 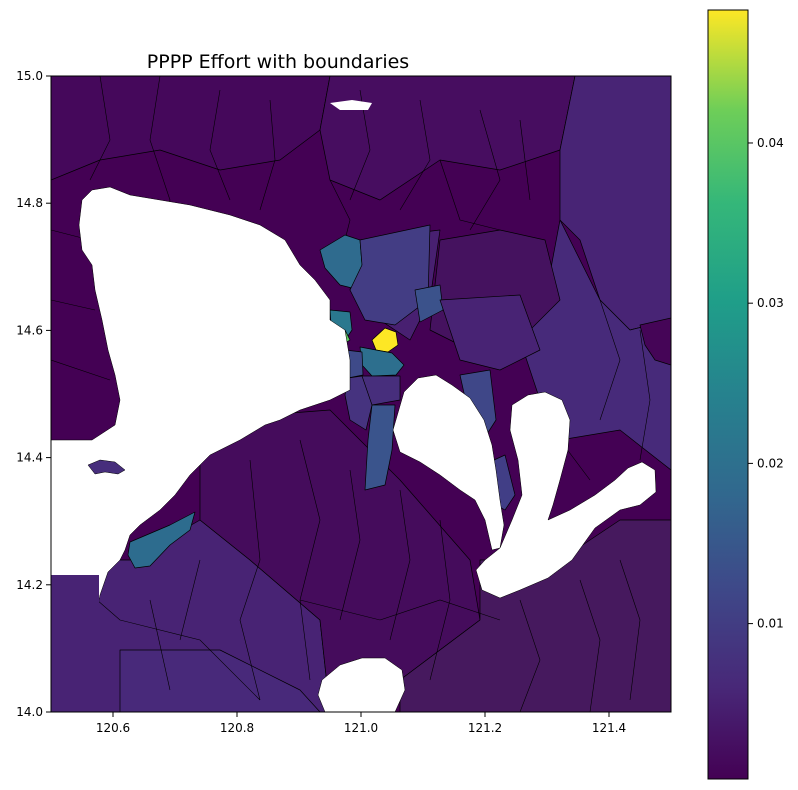 What do you see at coordinates (33, 394) in the screenshot?
I see `y-axis-ticks: 14.0 14.2 14.4 14.6 14.8 15.0` at bounding box center [33, 394].